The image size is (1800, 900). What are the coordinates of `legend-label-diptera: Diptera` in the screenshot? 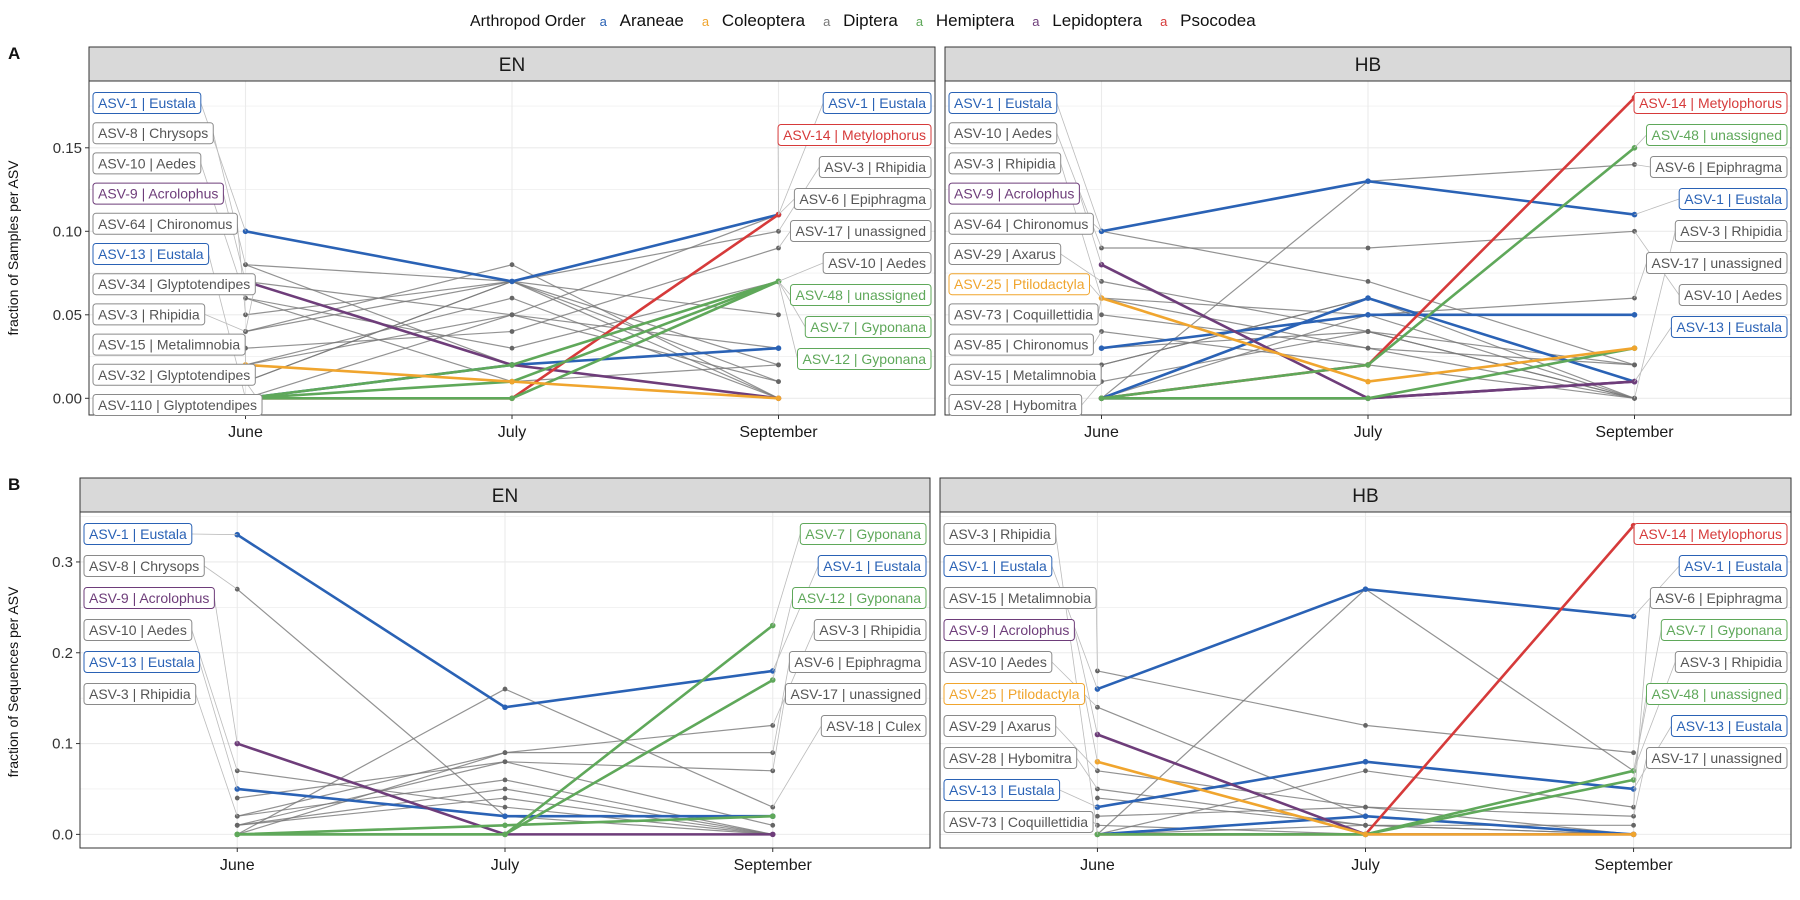 It's located at (870, 20).